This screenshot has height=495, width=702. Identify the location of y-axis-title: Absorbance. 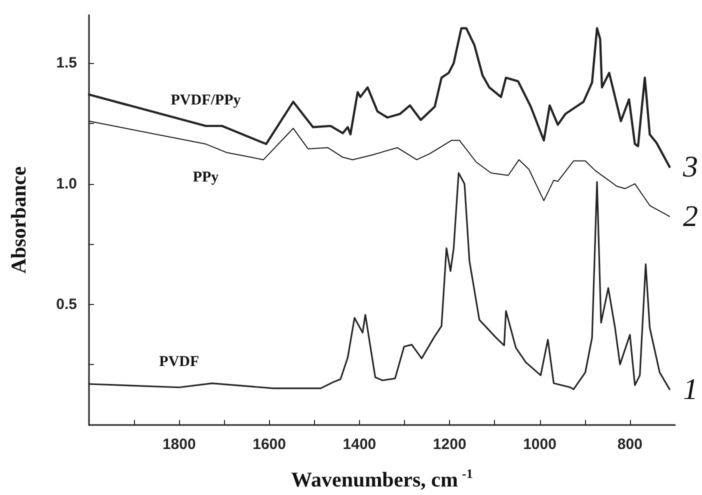
(18, 220).